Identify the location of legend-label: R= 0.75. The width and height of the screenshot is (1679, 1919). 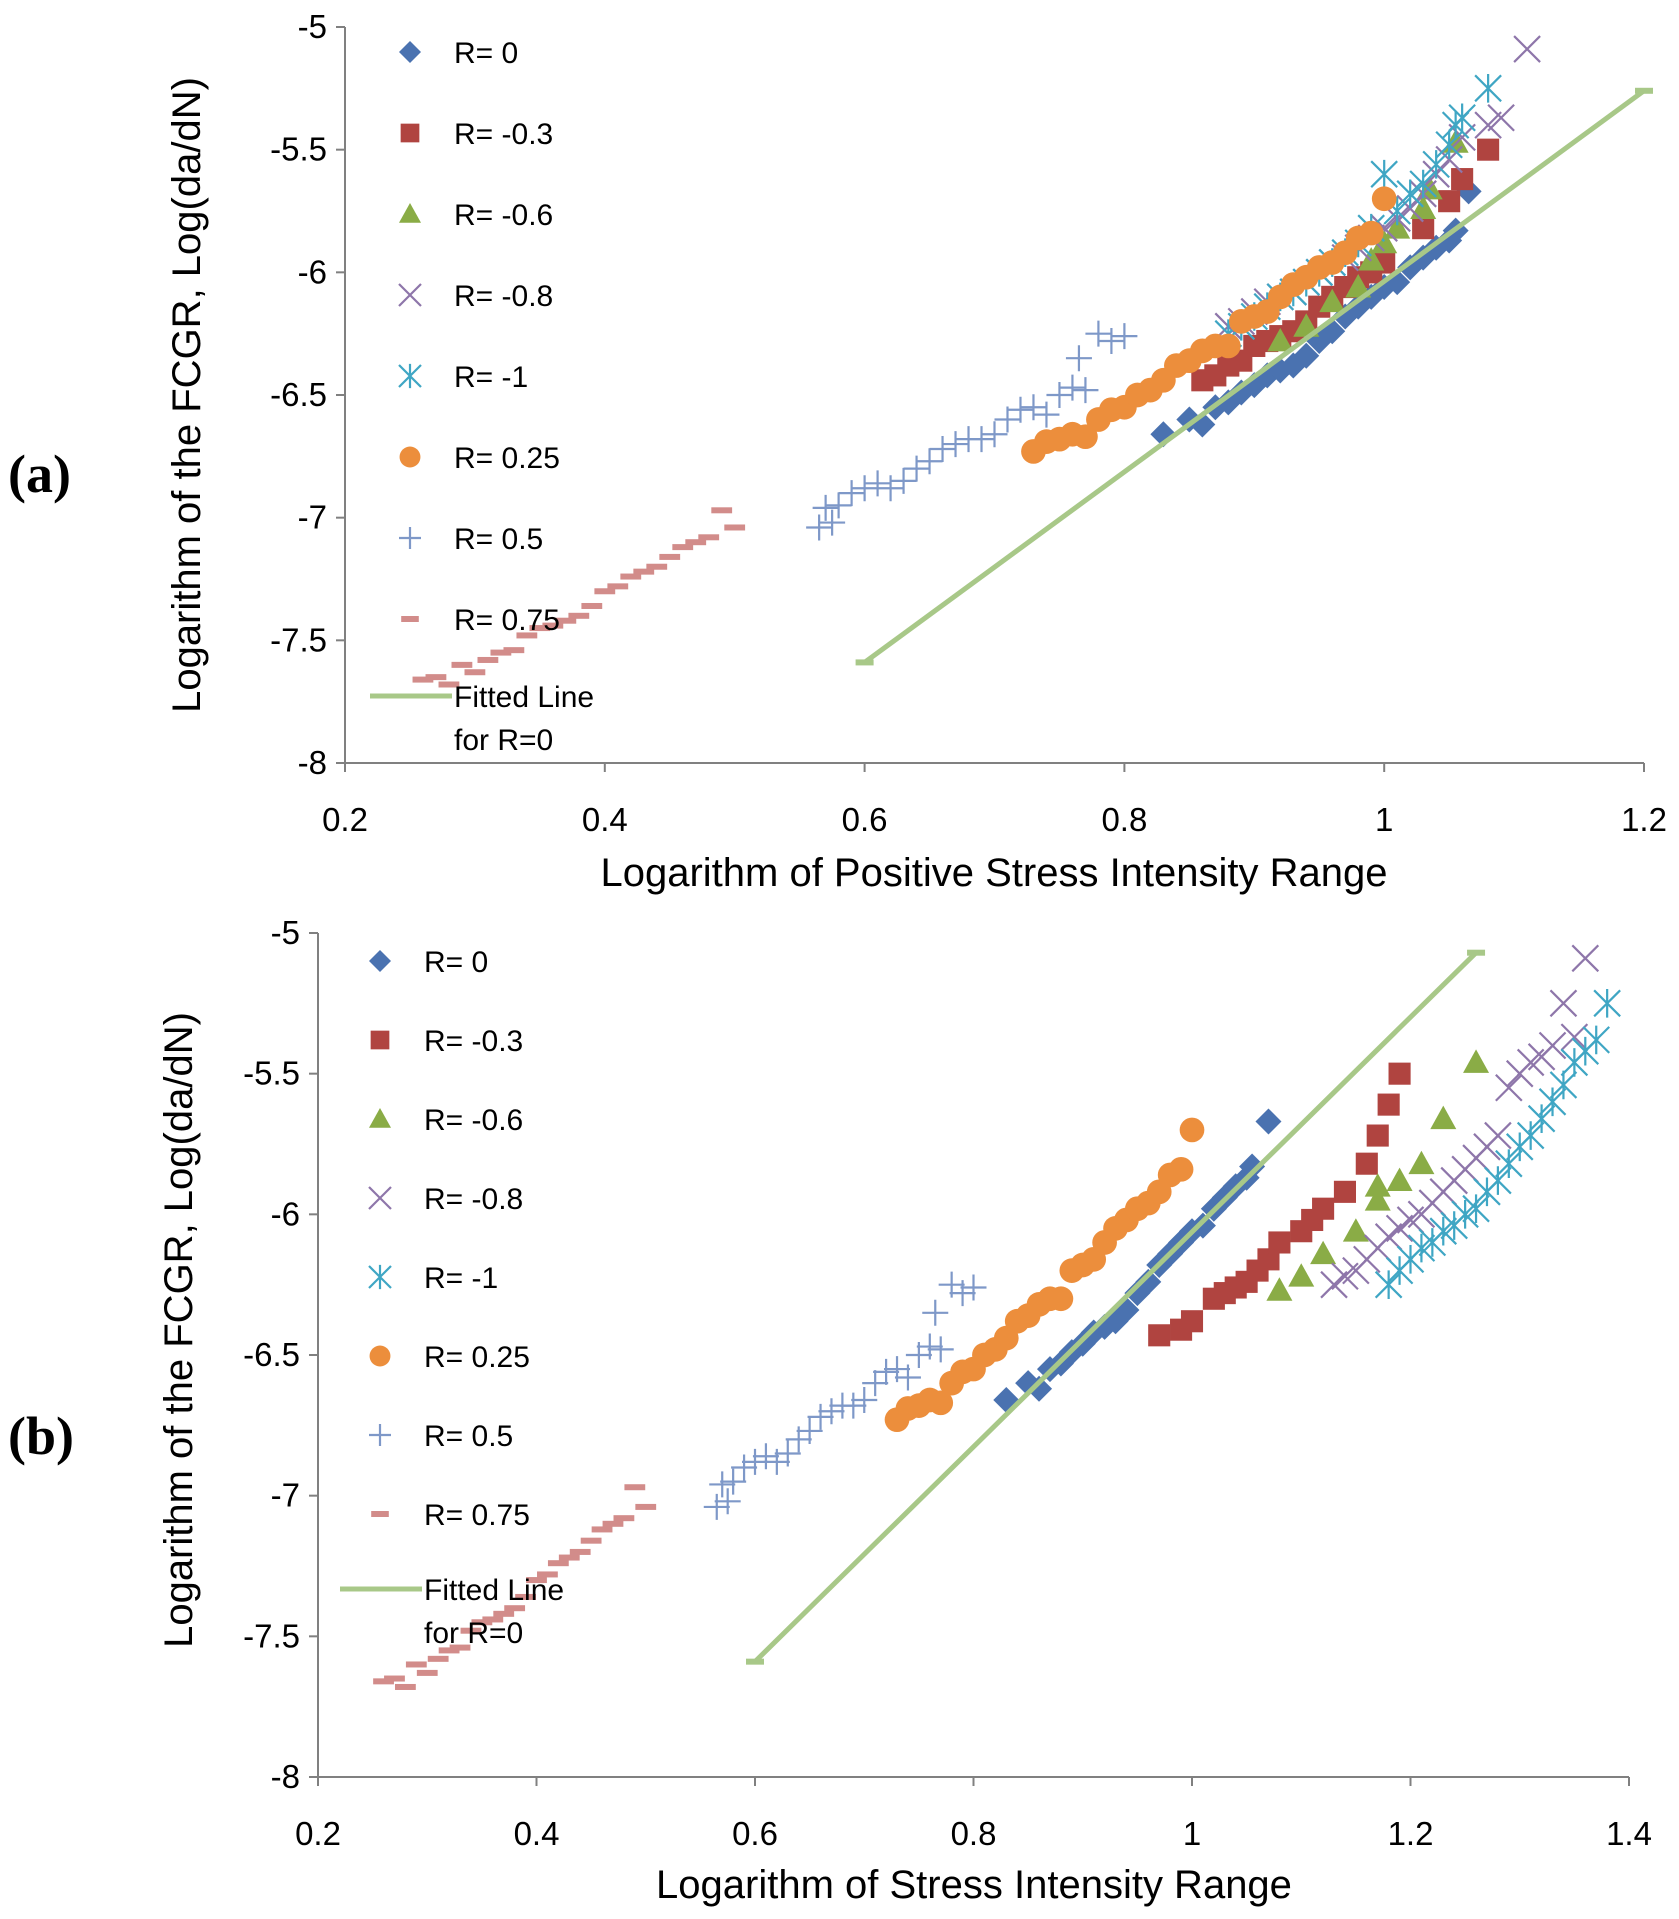
(507, 620).